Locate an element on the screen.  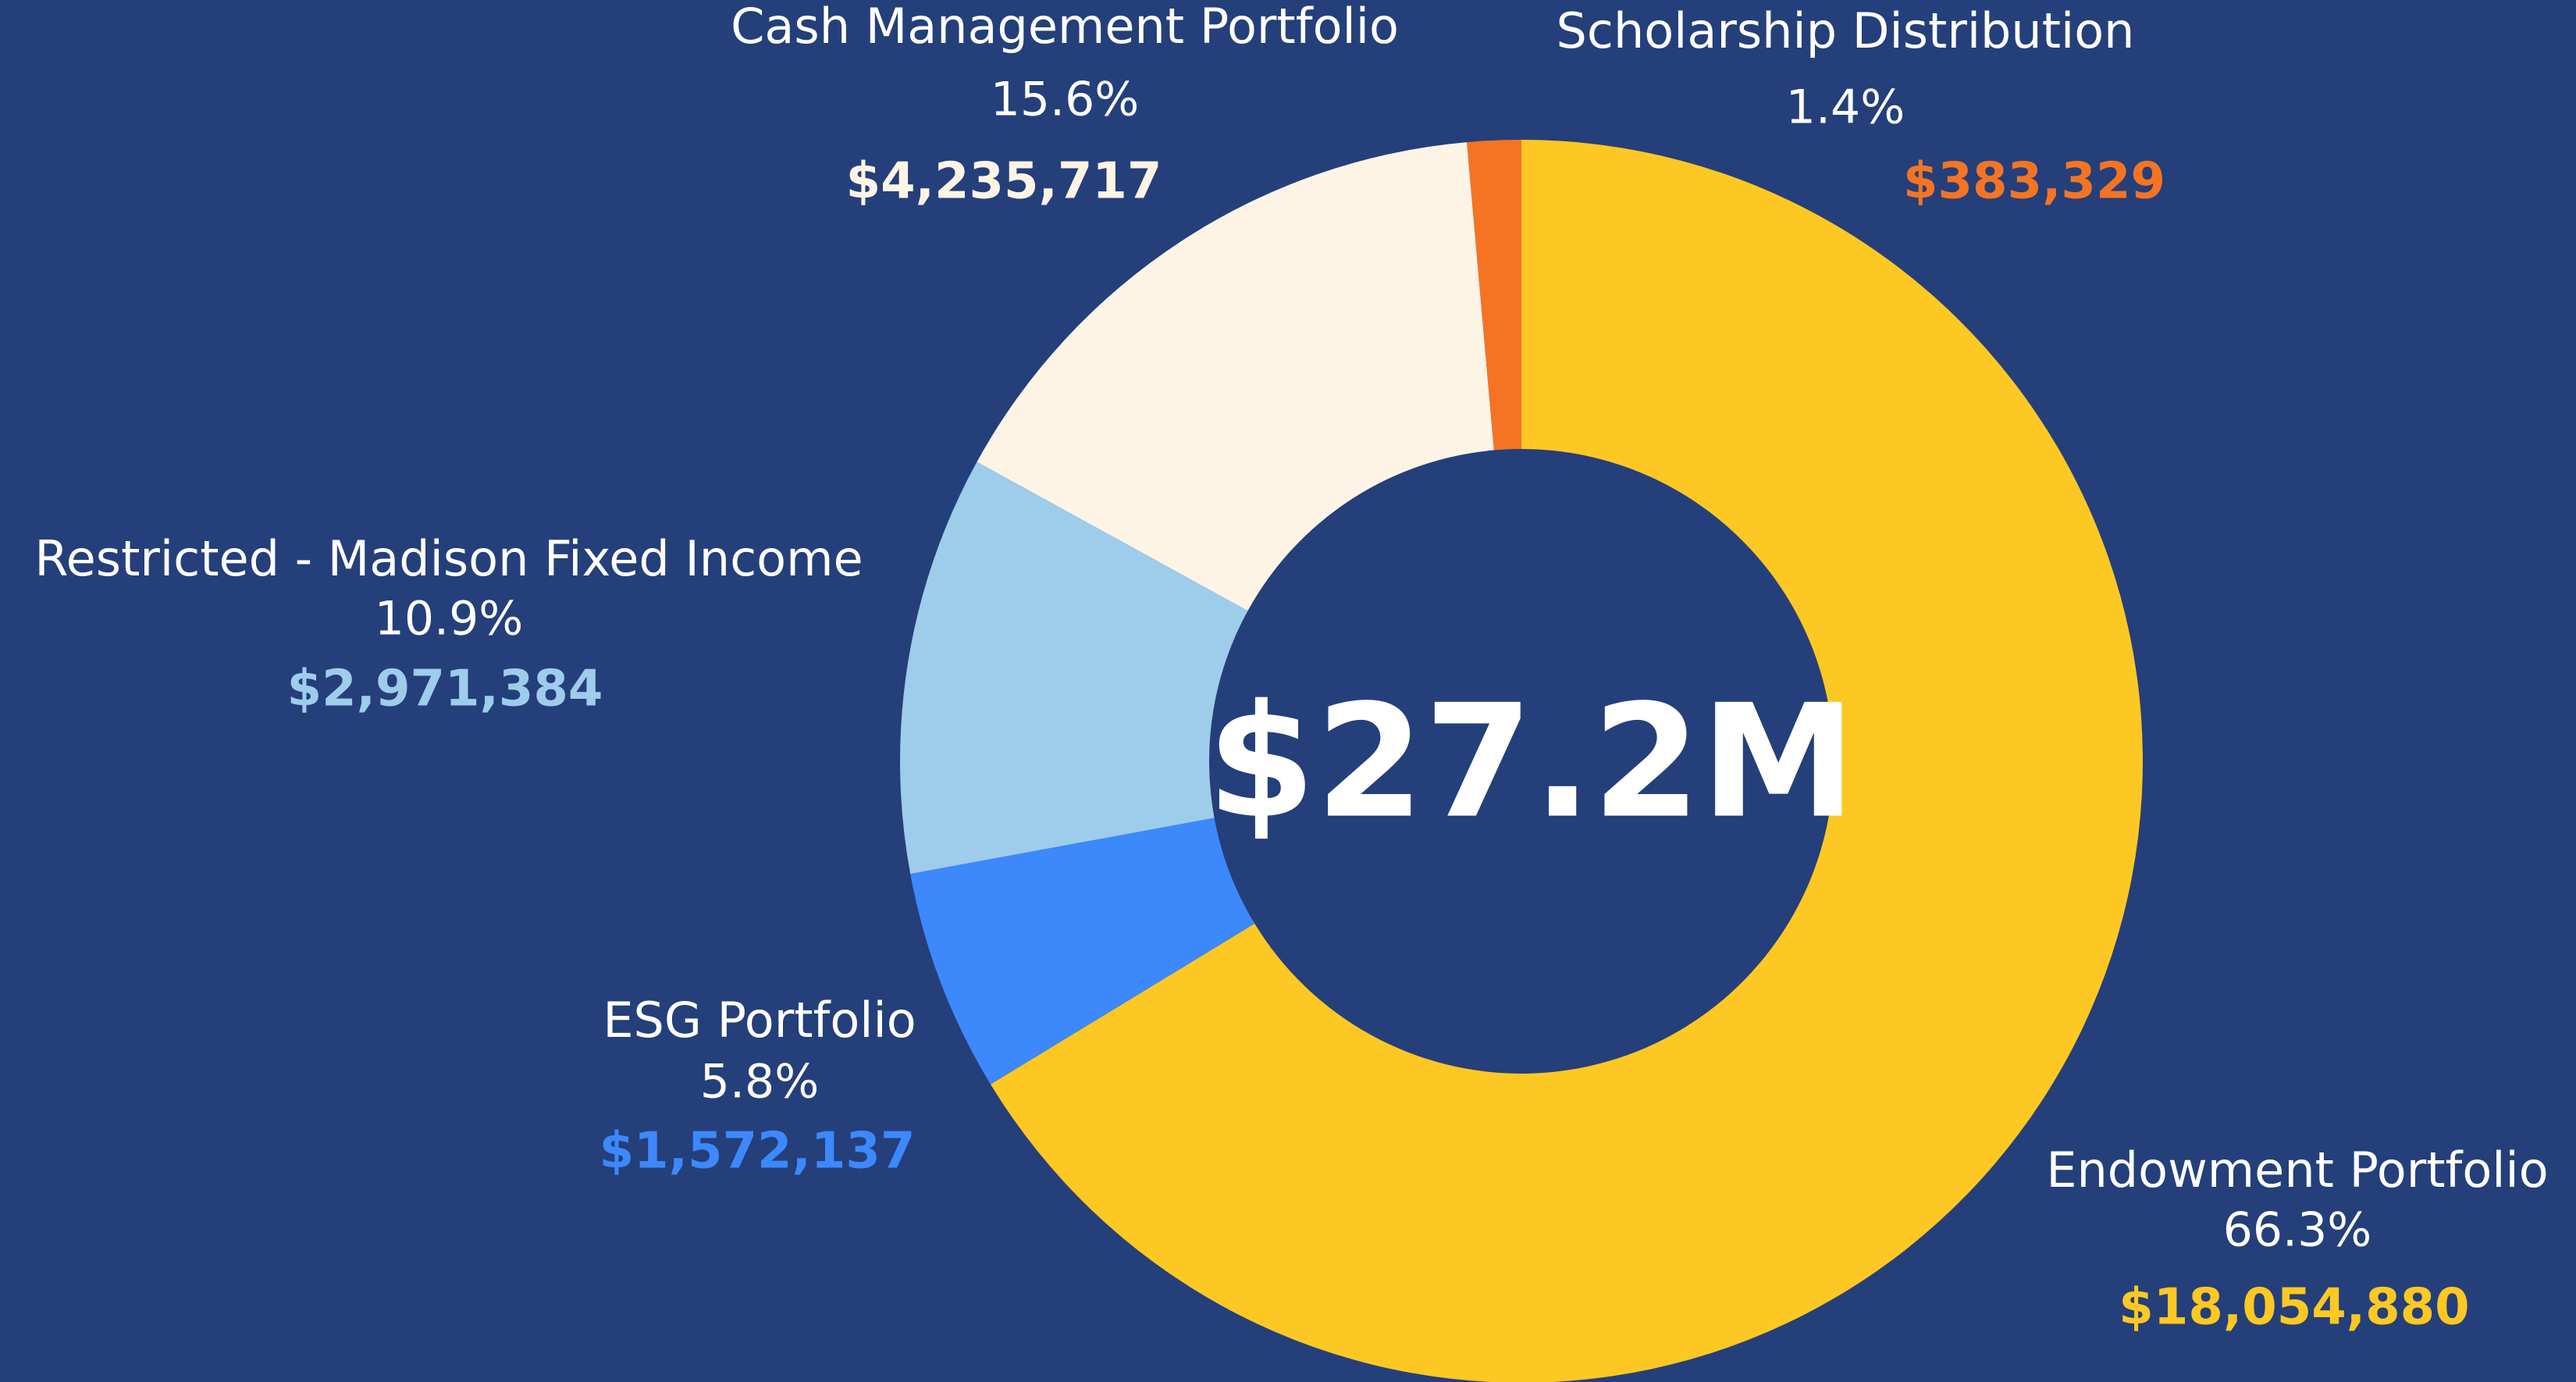
slice-name: ESG Portfolio is located at coordinates (759, 1020).